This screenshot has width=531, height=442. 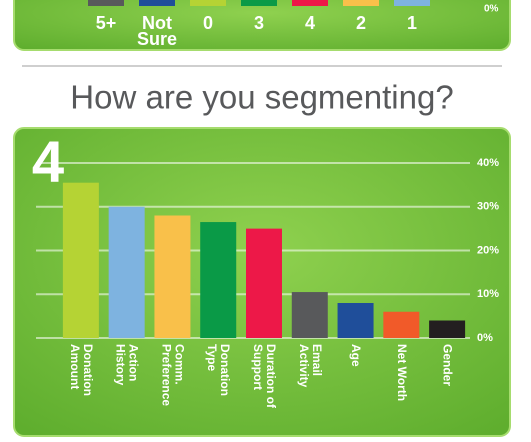 I want to click on x-tick-label: Duration of Support, so click(x=264, y=376).